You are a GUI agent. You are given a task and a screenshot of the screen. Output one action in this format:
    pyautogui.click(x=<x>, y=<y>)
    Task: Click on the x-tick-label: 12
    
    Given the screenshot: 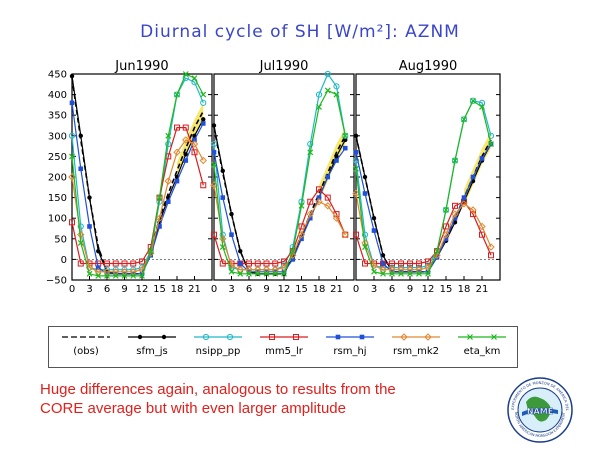 What is the action you would take?
    pyautogui.click(x=284, y=289)
    